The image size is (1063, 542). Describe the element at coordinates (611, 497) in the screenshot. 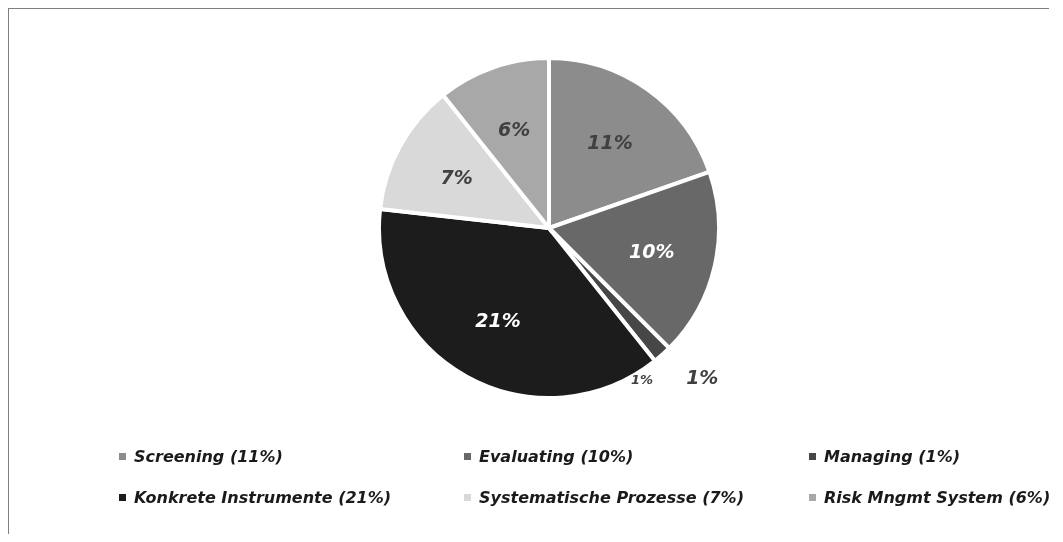

I see `legend-label: Systematische Prozesse (7%)` at that location.